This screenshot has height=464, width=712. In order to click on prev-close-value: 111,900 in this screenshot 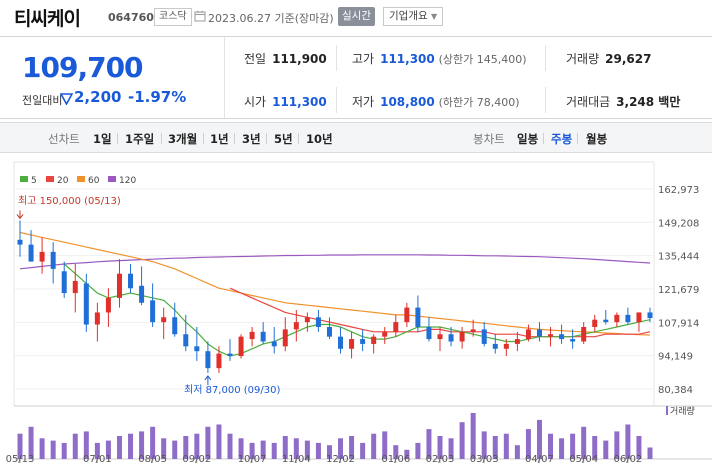, I will do `click(299, 59)`.